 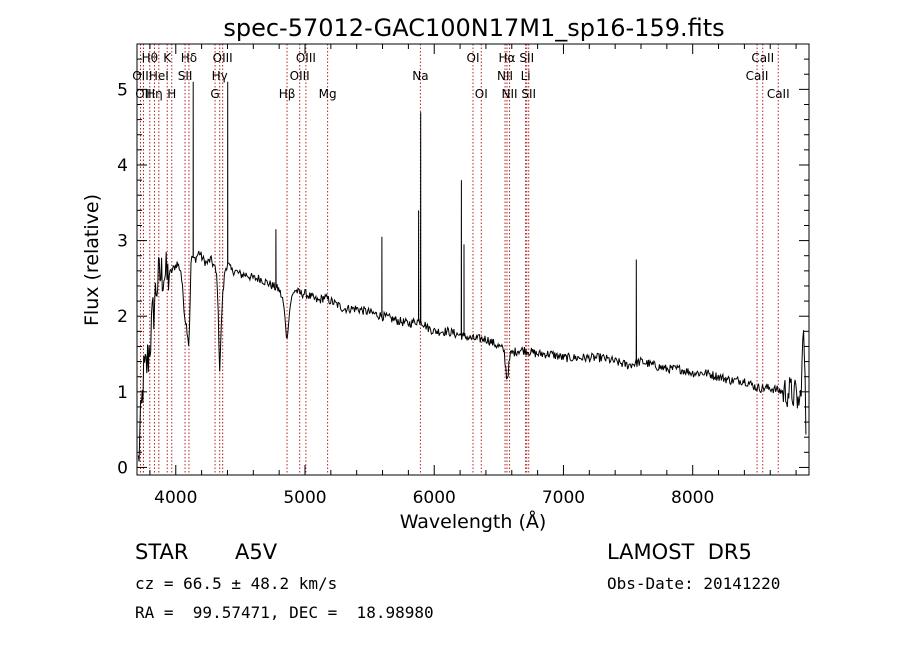 What do you see at coordinates (189, 58) in the screenshot?
I see `line-label: Hδ` at bounding box center [189, 58].